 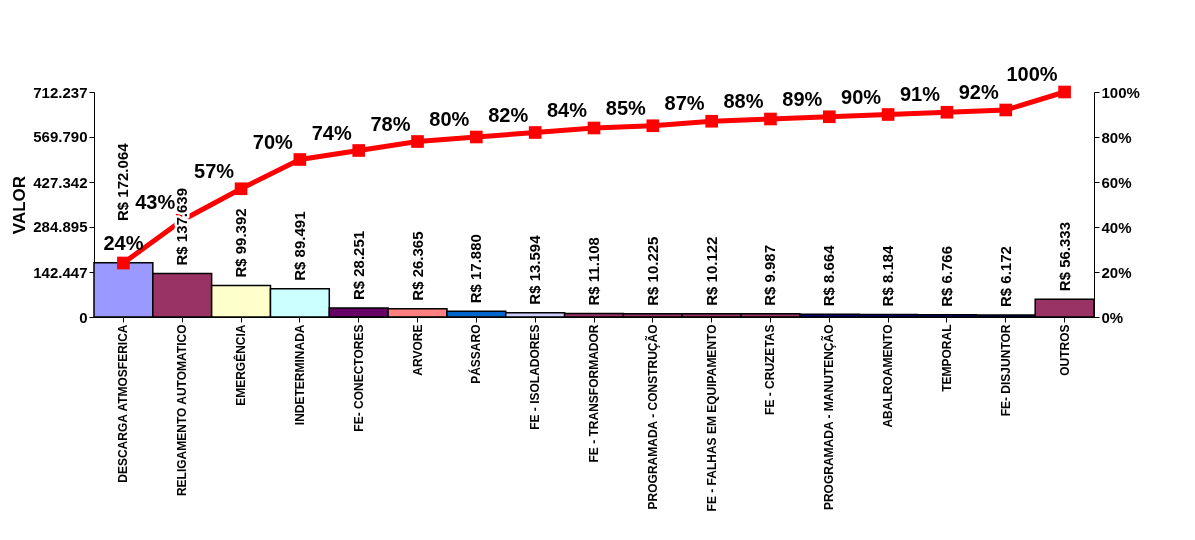 What do you see at coordinates (155, 202) in the screenshot?
I see `data-label: 43%` at bounding box center [155, 202].